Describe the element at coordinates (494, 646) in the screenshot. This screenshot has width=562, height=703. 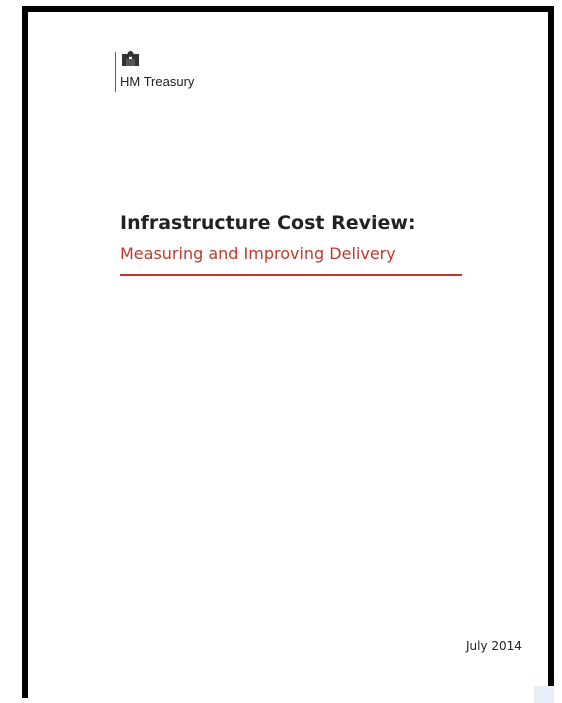
I see `date: July 2014` at that location.